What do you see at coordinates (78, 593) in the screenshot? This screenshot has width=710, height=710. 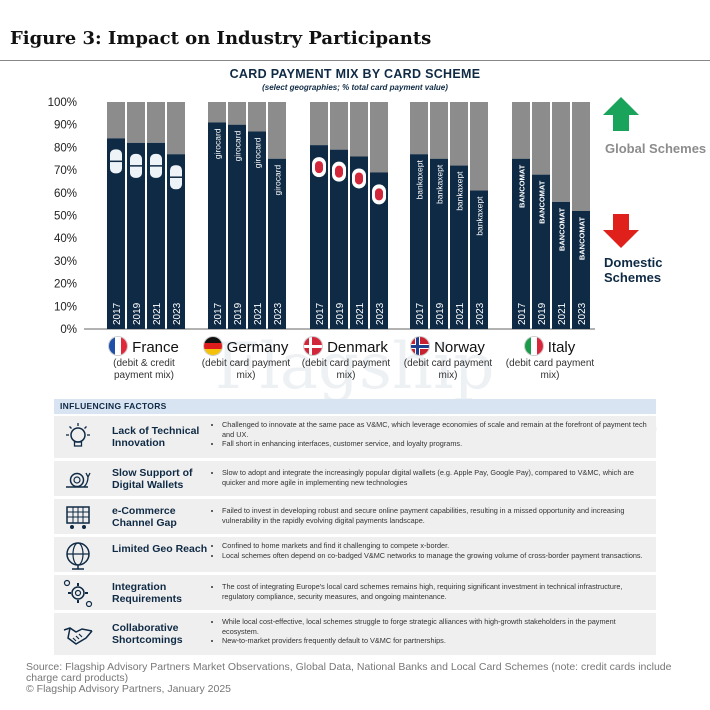 I see `gears-icon` at bounding box center [78, 593].